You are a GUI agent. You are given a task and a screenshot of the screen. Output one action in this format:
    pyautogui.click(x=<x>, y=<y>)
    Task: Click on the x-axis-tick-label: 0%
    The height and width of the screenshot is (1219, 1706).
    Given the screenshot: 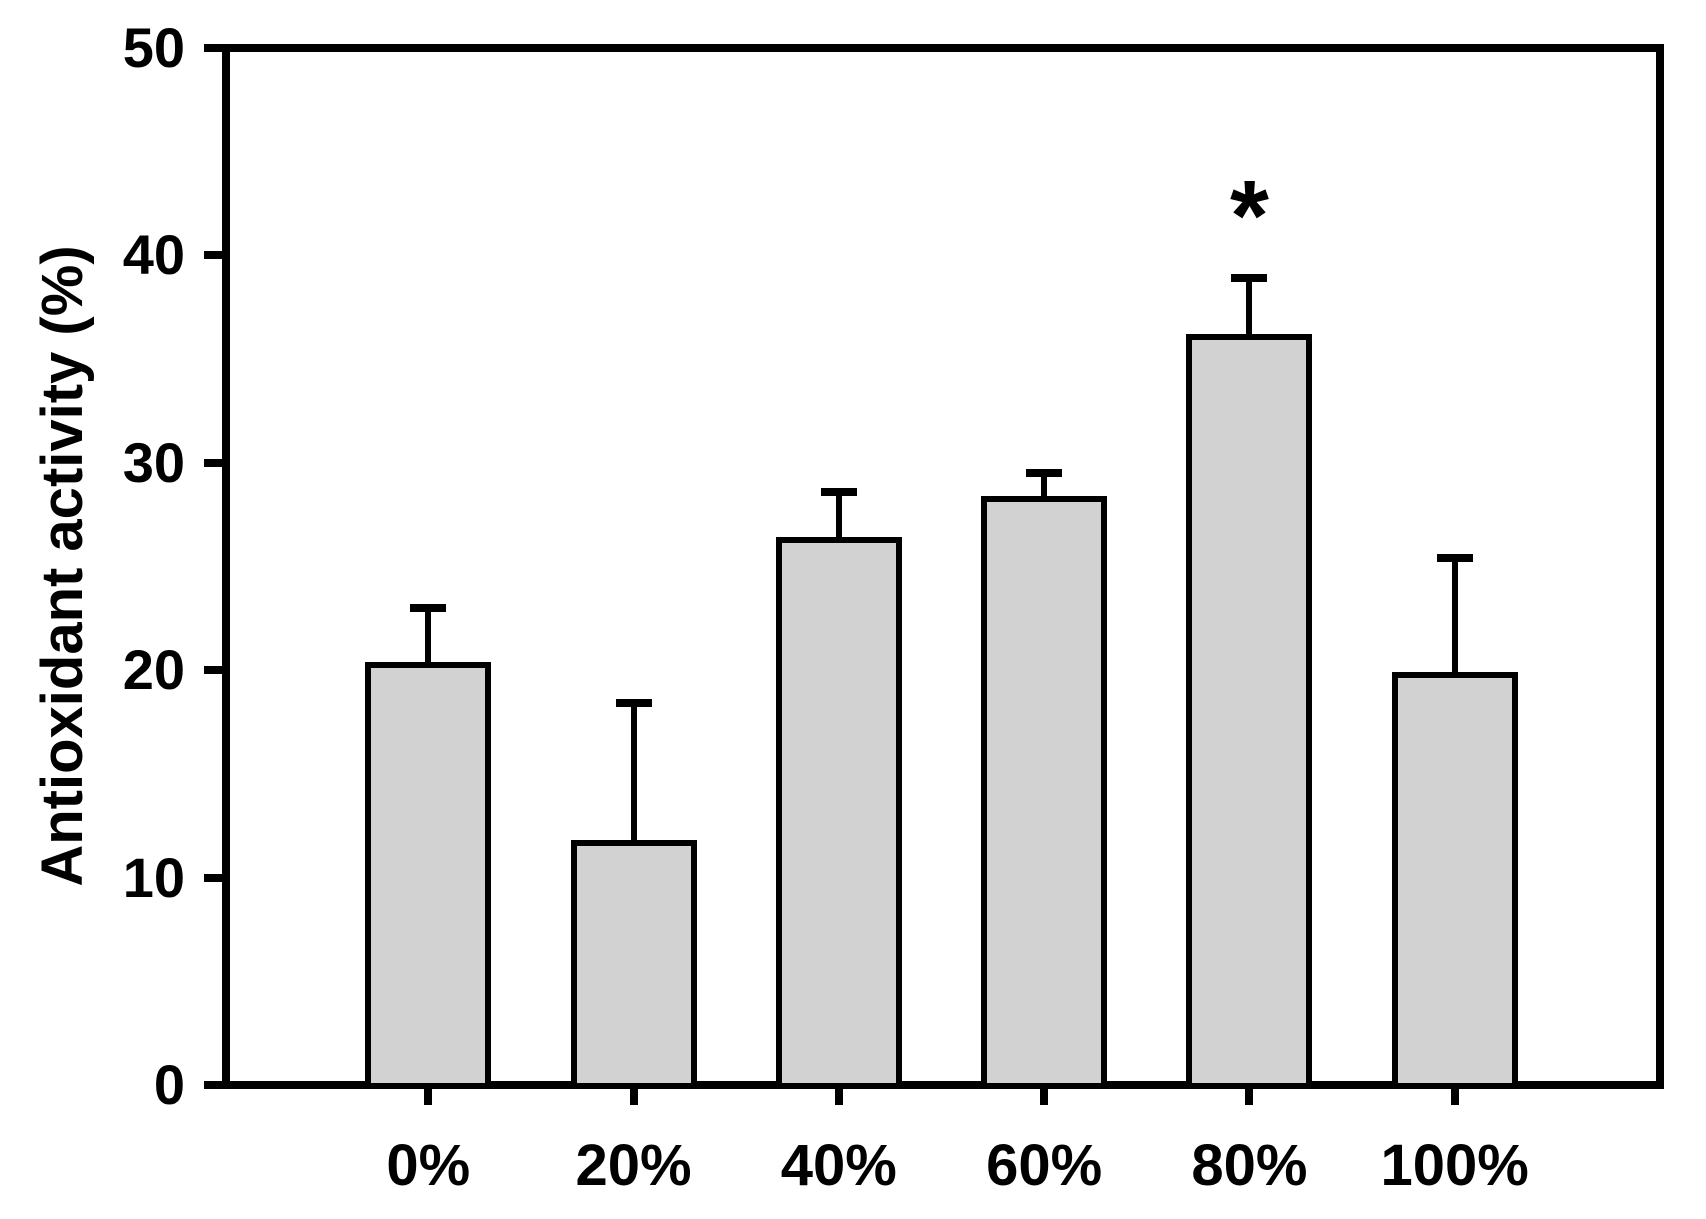 What is the action you would take?
    pyautogui.click(x=428, y=1165)
    